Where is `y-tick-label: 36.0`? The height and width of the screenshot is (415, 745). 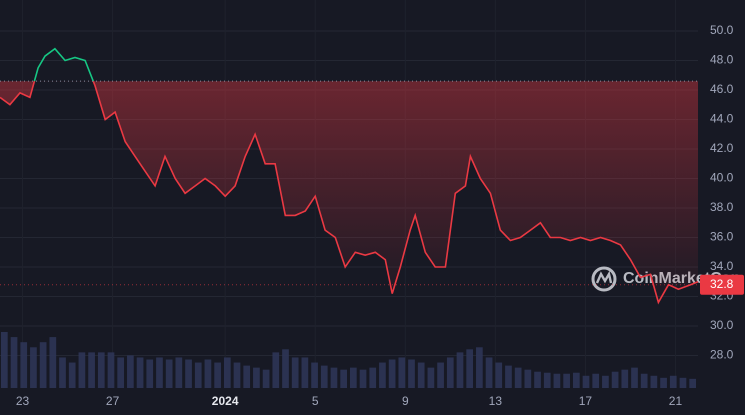 y-tick-label: 36.0 is located at coordinates (722, 237).